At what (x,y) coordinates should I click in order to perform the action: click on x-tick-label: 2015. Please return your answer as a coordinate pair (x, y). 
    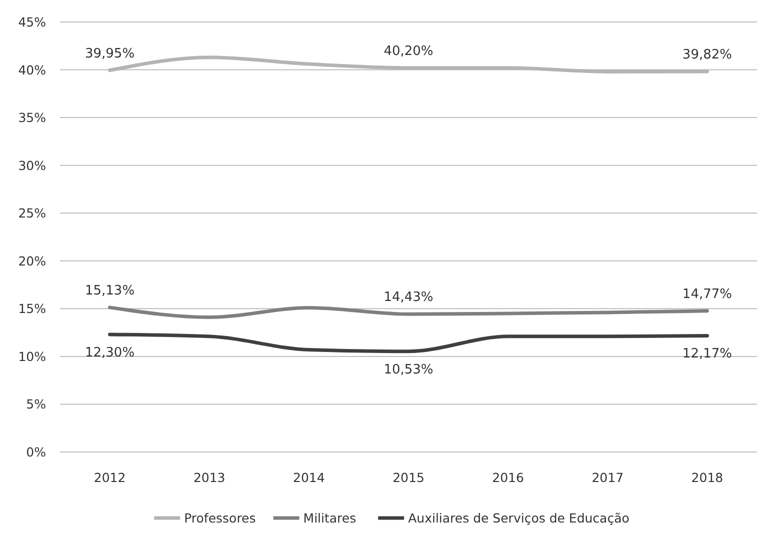
    Looking at the image, I should click on (408, 477).